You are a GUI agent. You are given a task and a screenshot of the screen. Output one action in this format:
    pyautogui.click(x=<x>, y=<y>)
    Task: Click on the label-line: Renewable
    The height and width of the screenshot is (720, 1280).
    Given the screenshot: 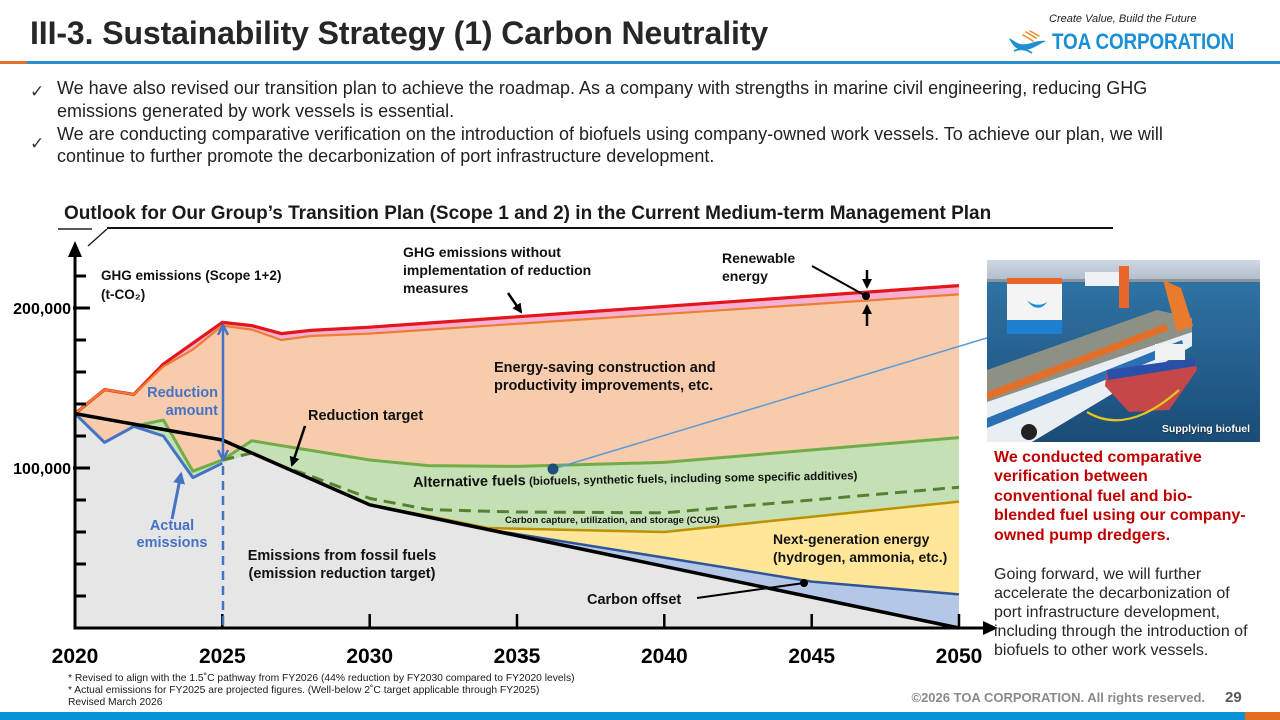 What is the action you would take?
    pyautogui.click(x=759, y=258)
    